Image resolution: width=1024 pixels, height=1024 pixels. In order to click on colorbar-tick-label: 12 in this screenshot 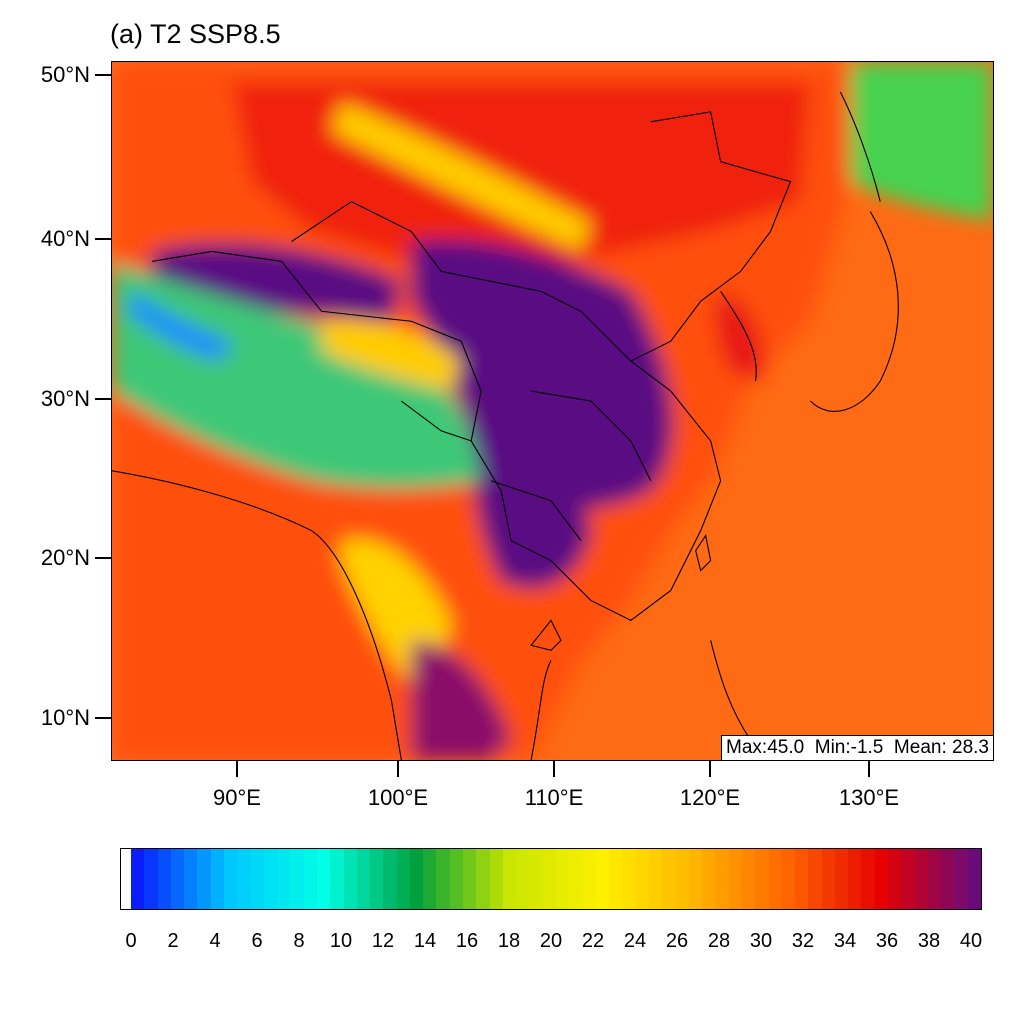, I will do `click(383, 941)`.